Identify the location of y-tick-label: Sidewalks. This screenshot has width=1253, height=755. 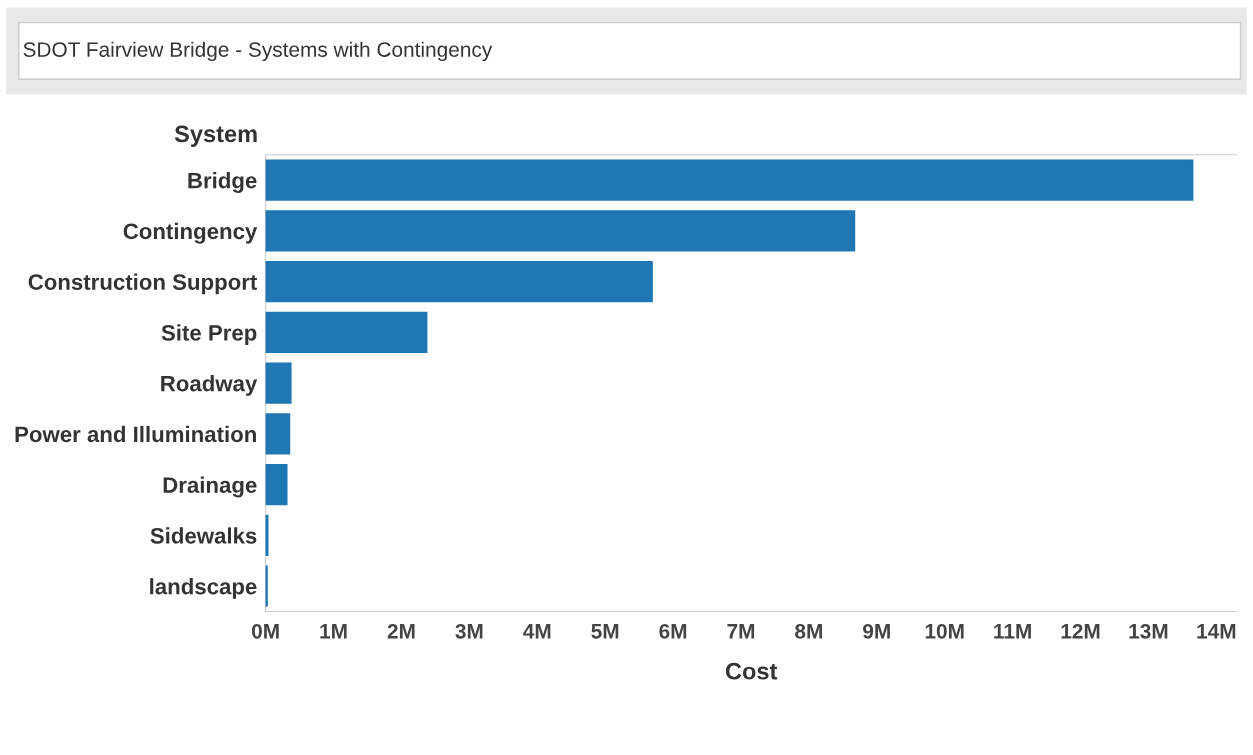
(203, 535).